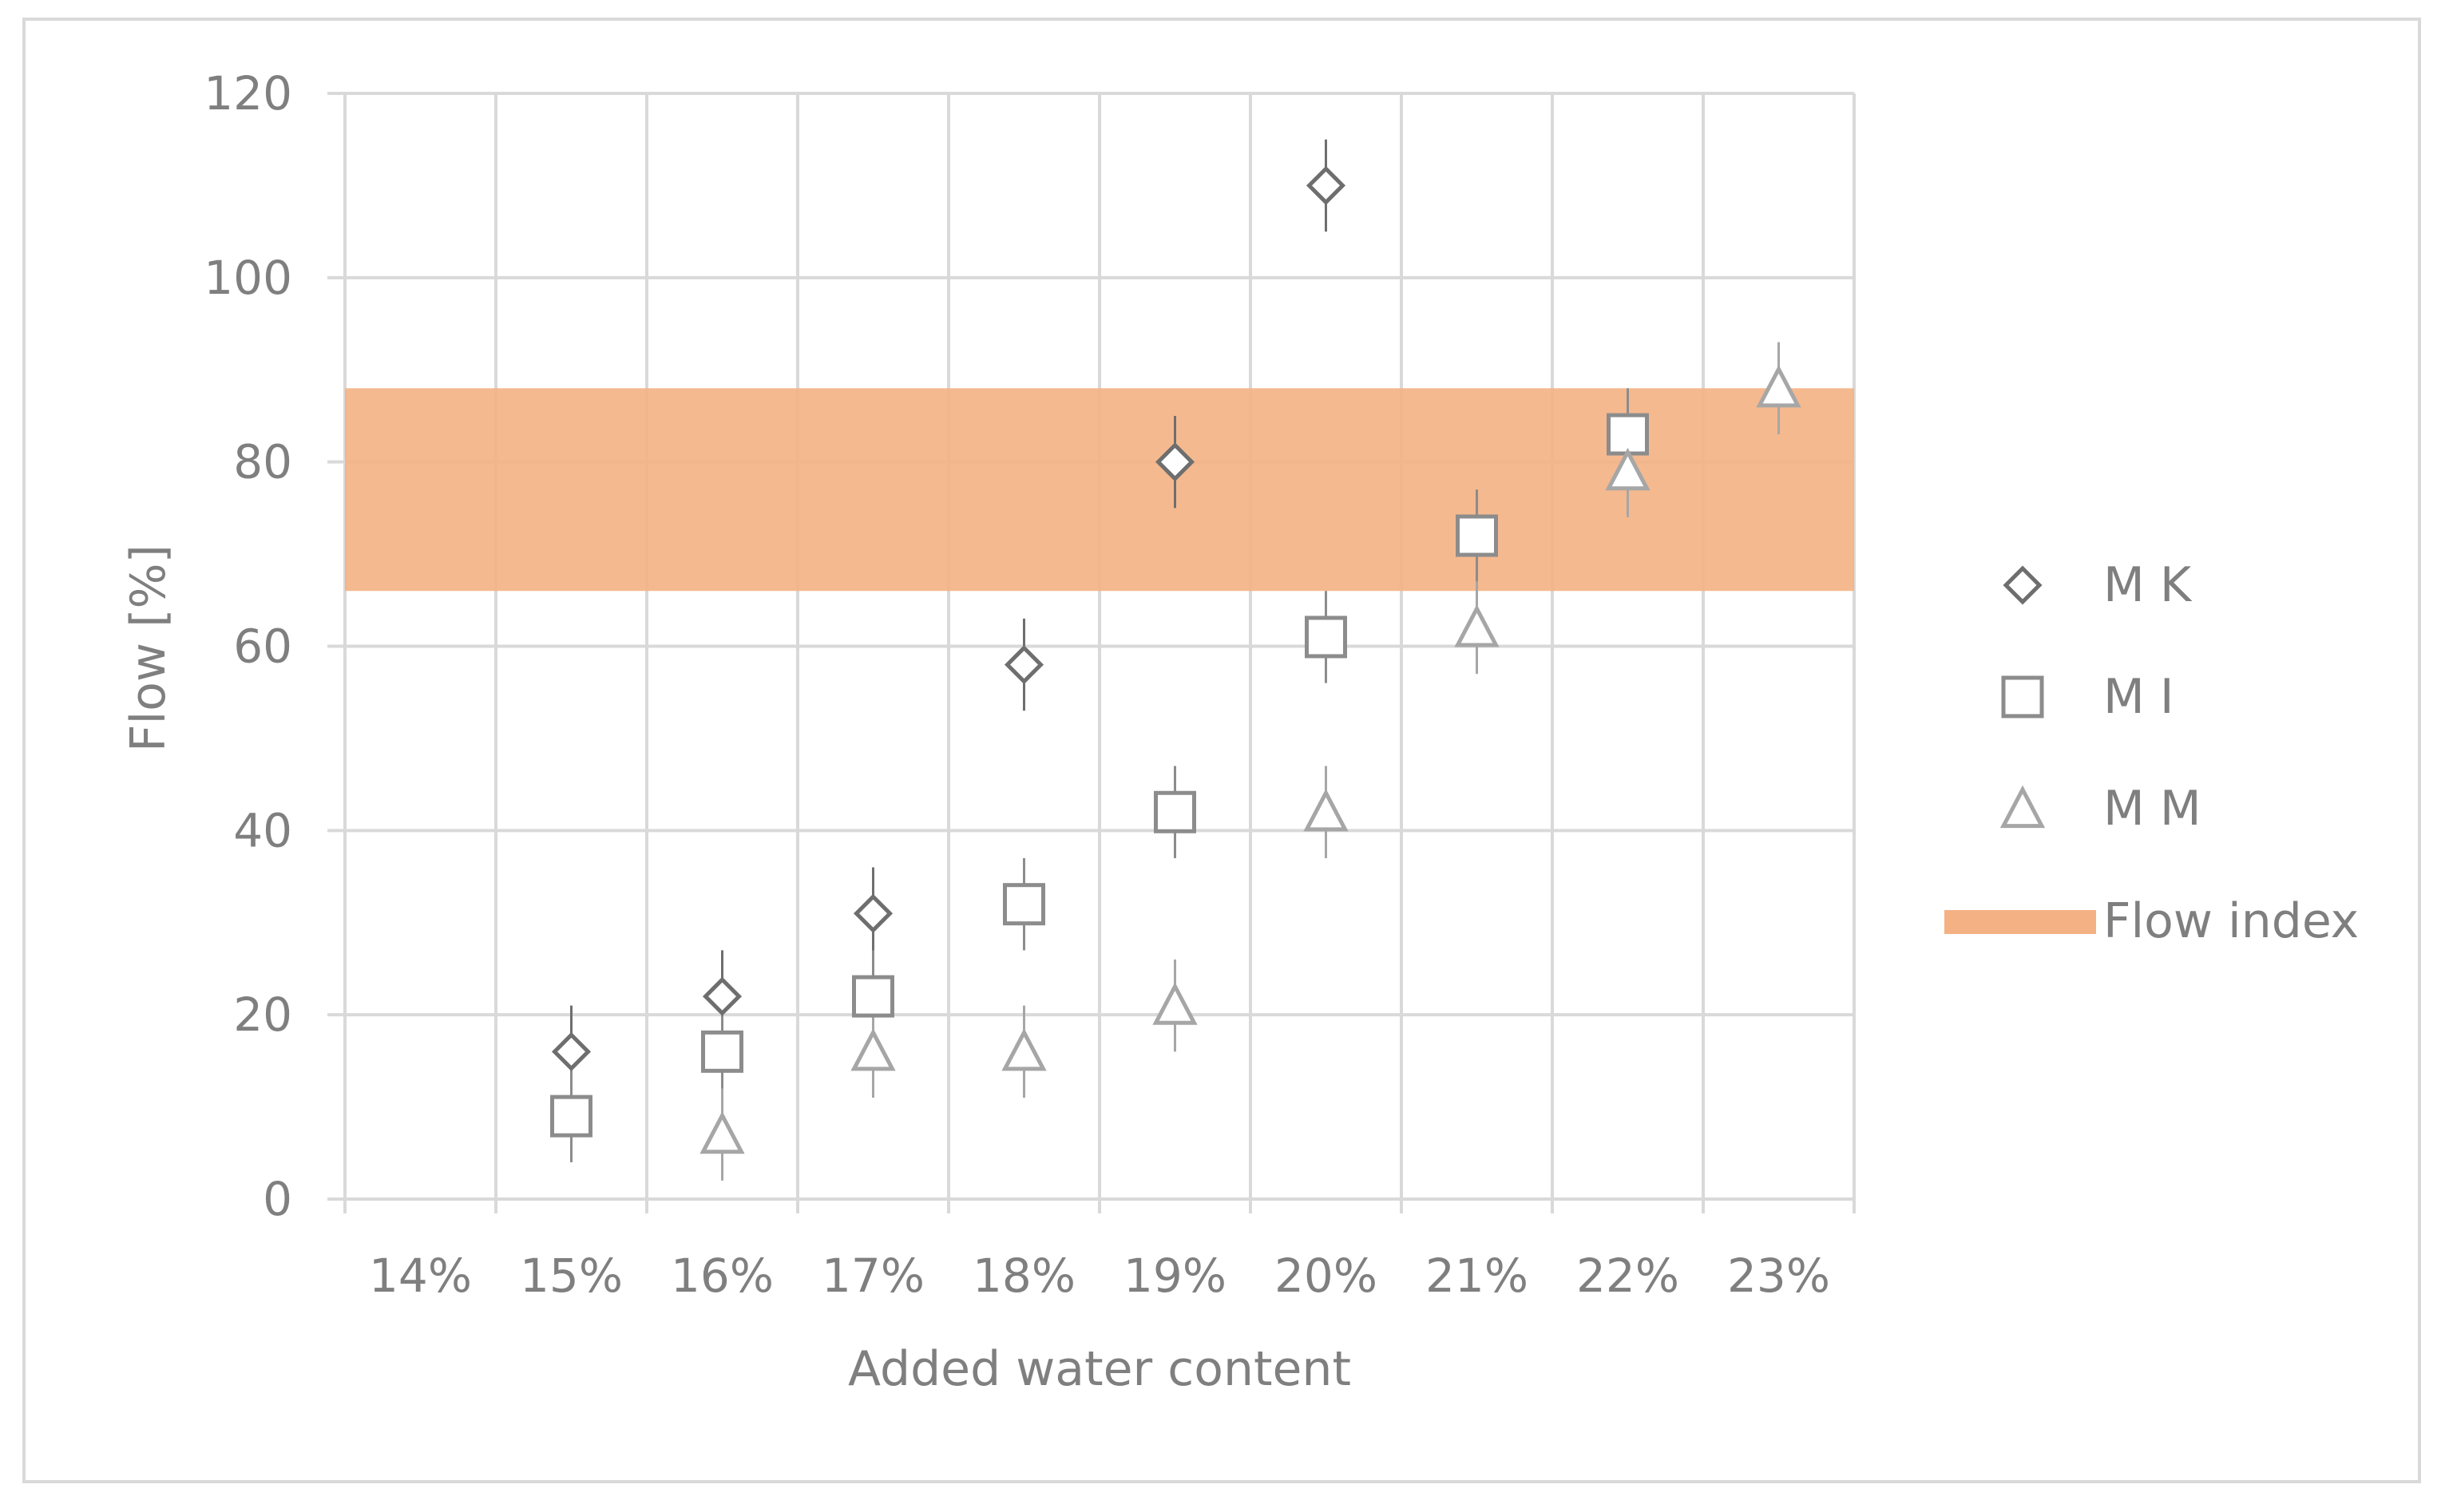 This screenshot has width=2449, height=1512. Describe the element at coordinates (248, 93) in the screenshot. I see `y-tick-label: 120` at that location.